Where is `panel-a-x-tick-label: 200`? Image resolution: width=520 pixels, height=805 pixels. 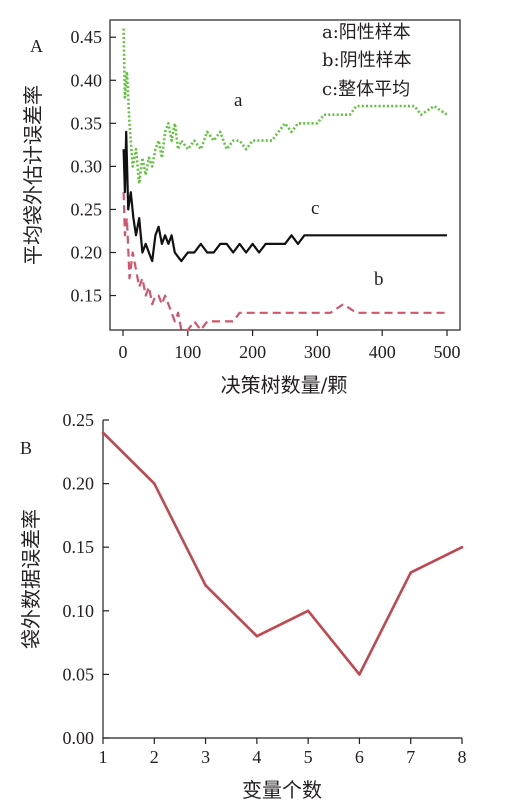
panel-a-x-tick-label: 200 is located at coordinates (252, 352).